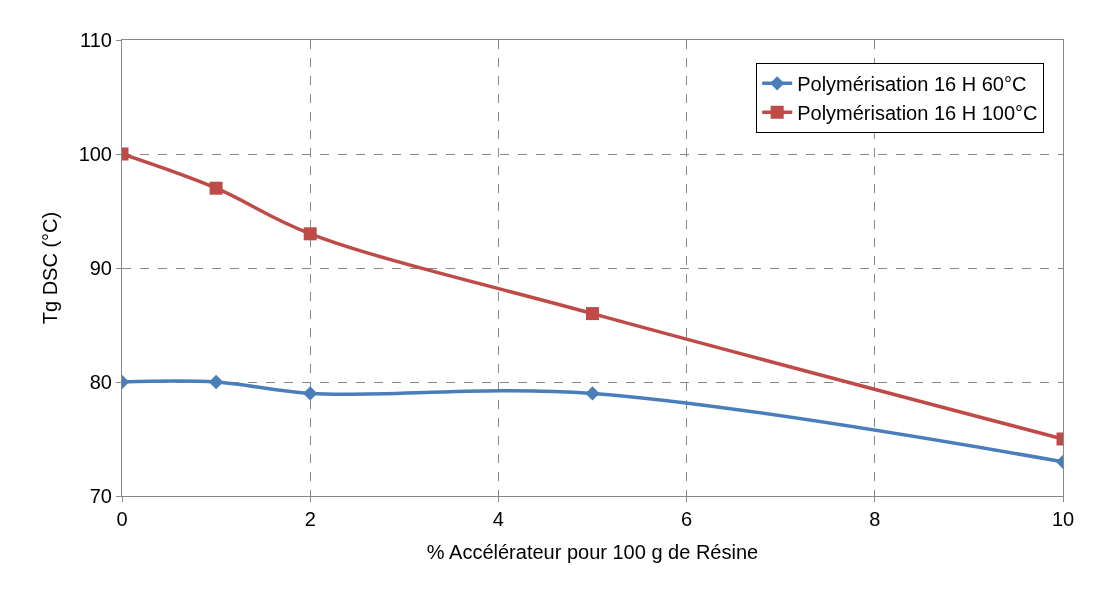 This screenshot has height=600, width=1110. What do you see at coordinates (100, 382) in the screenshot?
I see `y-tick-label: 80` at bounding box center [100, 382].